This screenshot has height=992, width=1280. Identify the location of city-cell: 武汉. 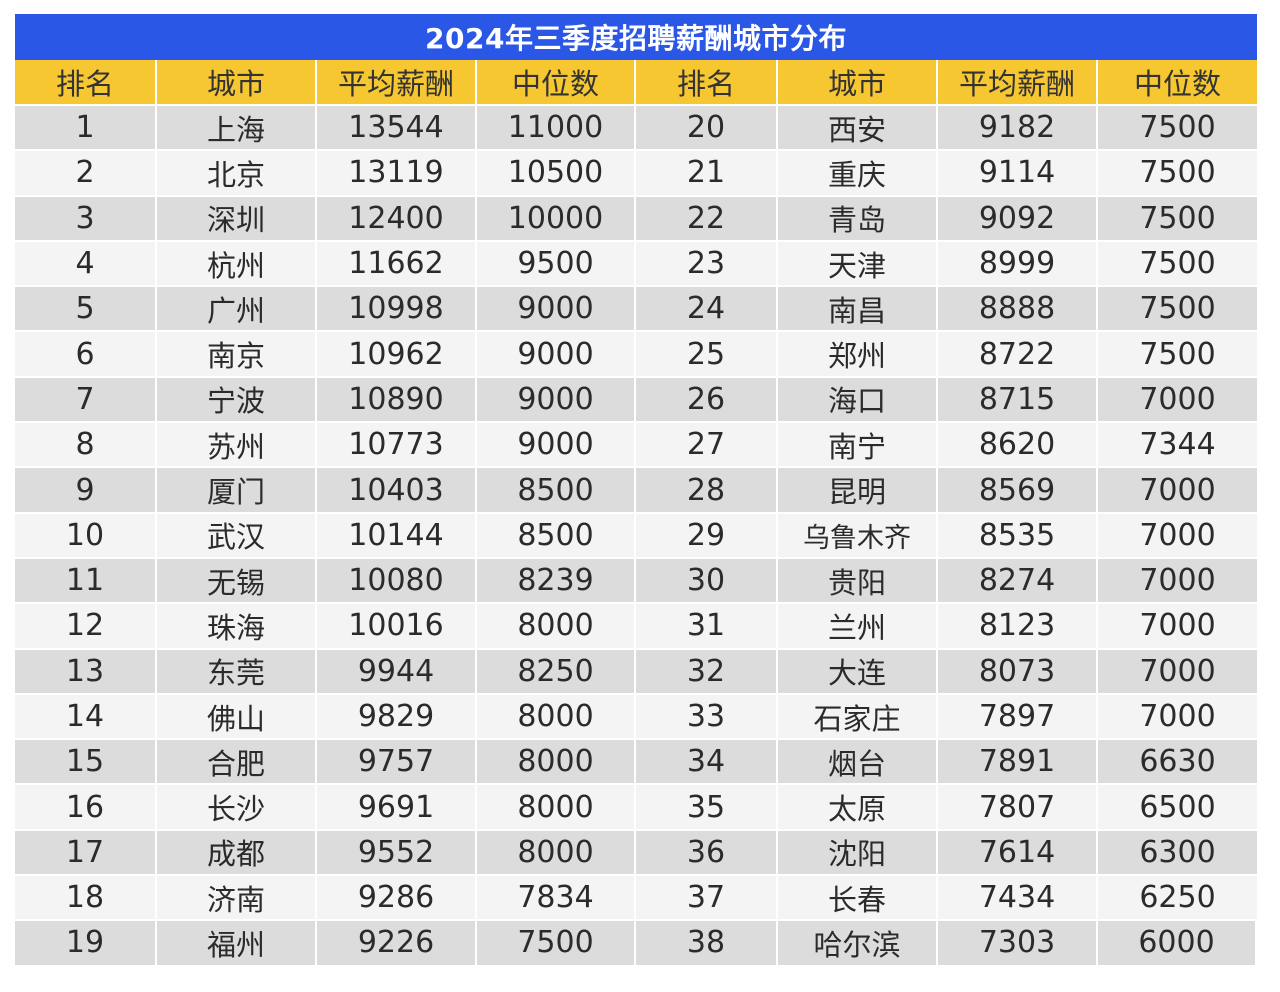
(237, 534).